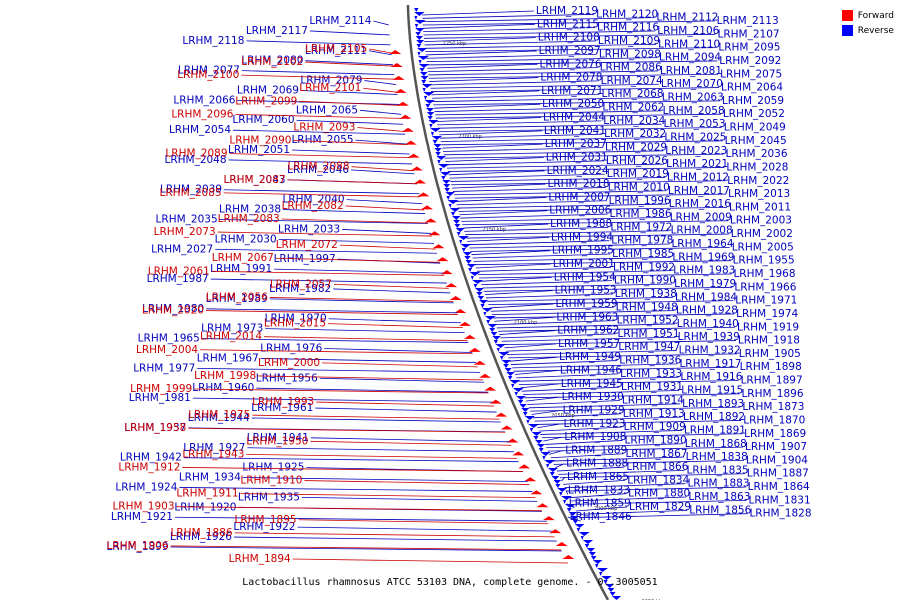 The width and height of the screenshot is (900, 600). What do you see at coordinates (875, 30) in the screenshot?
I see `legend-reverse-label: Reverse` at bounding box center [875, 30].